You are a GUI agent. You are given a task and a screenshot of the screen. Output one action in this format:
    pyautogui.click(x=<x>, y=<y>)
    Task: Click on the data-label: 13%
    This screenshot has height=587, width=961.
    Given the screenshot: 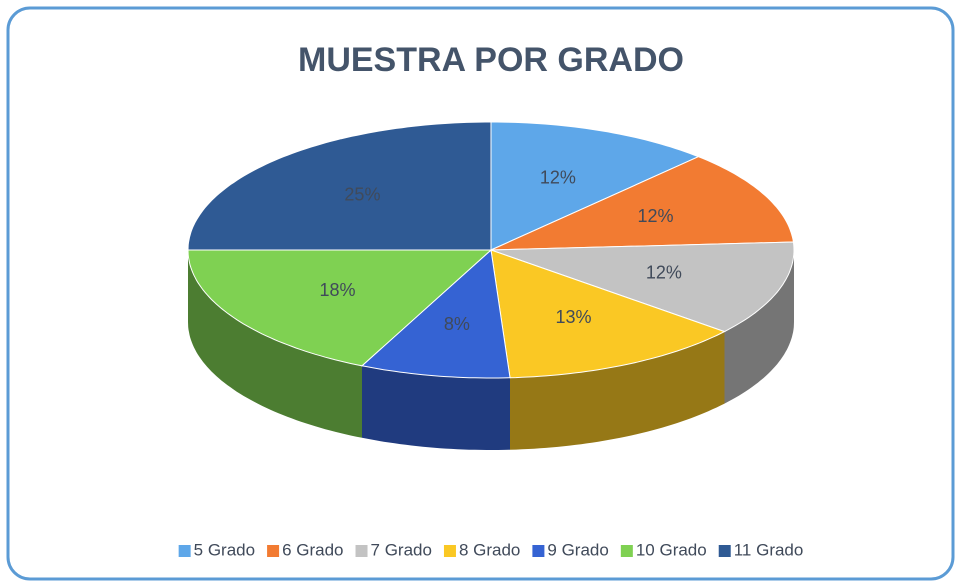 What is the action you would take?
    pyautogui.click(x=574, y=317)
    